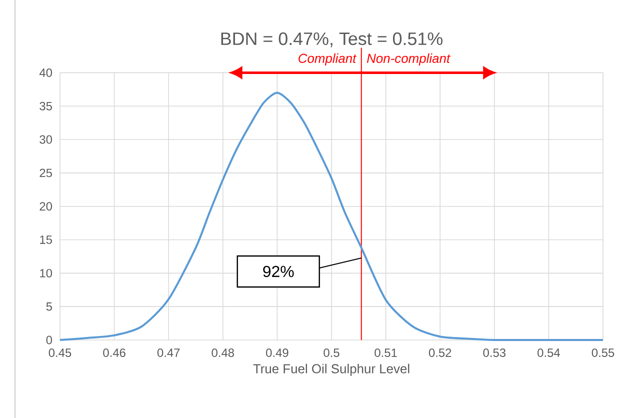 This screenshot has width=629, height=418. I want to click on x-tick-label: 0.54, so click(549, 352).